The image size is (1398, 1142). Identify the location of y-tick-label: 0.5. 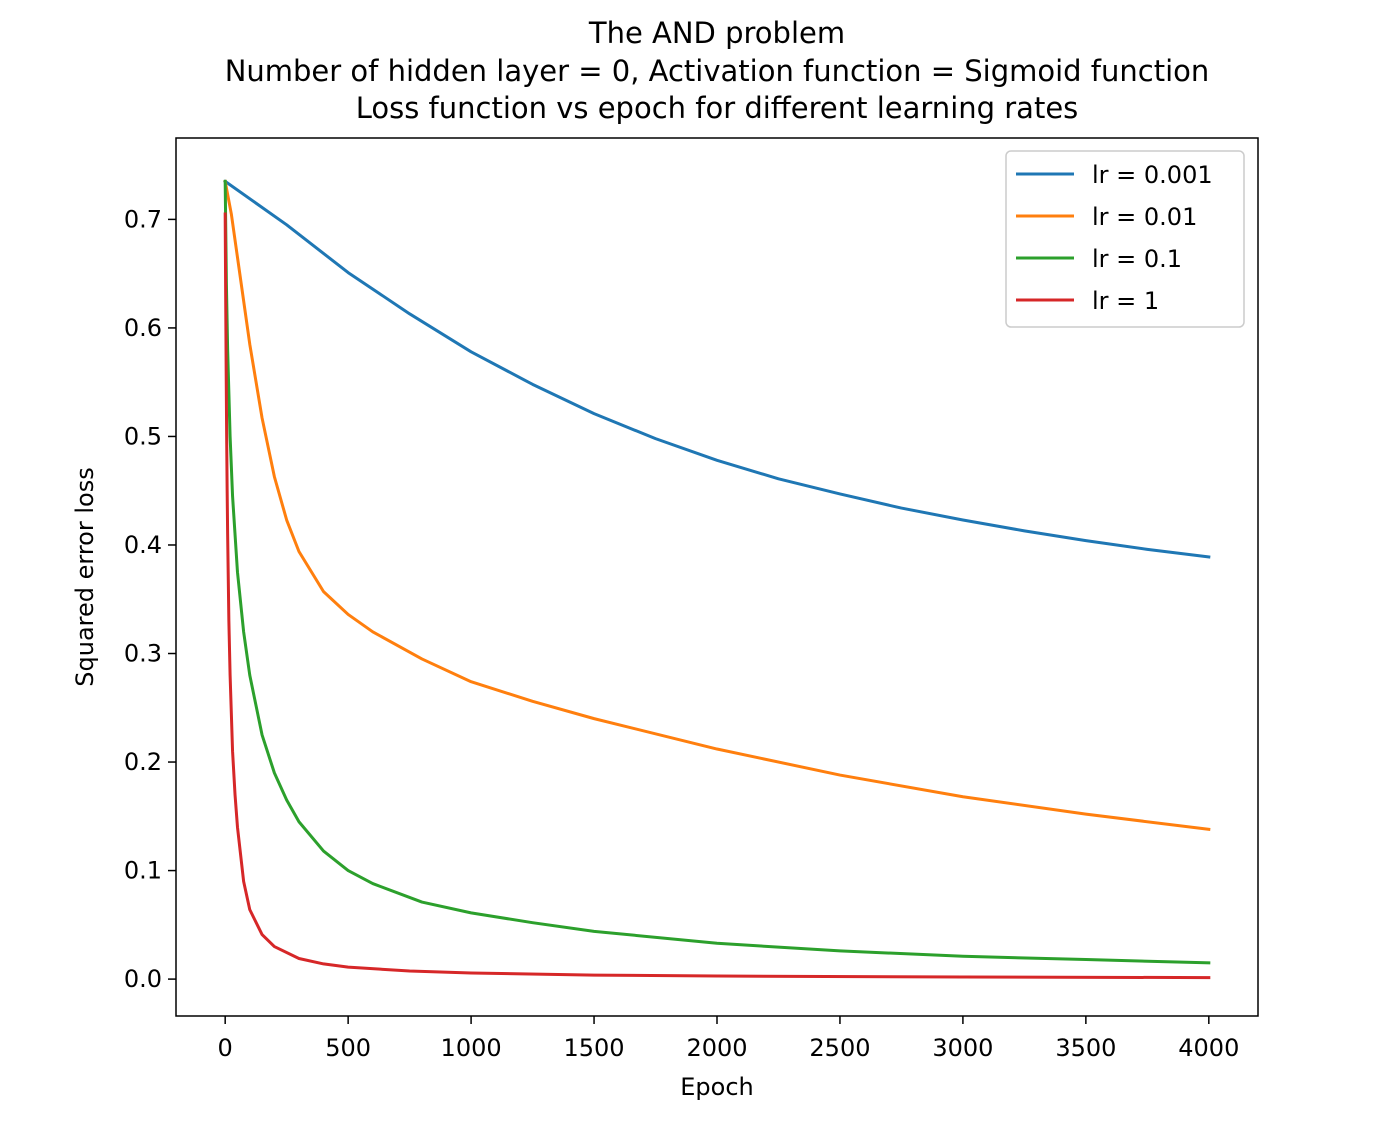
(143, 436).